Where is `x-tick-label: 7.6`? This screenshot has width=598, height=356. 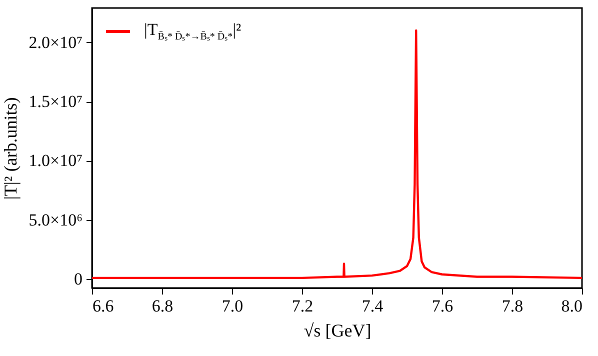
x-tick-label: 7.6 is located at coordinates (443, 306).